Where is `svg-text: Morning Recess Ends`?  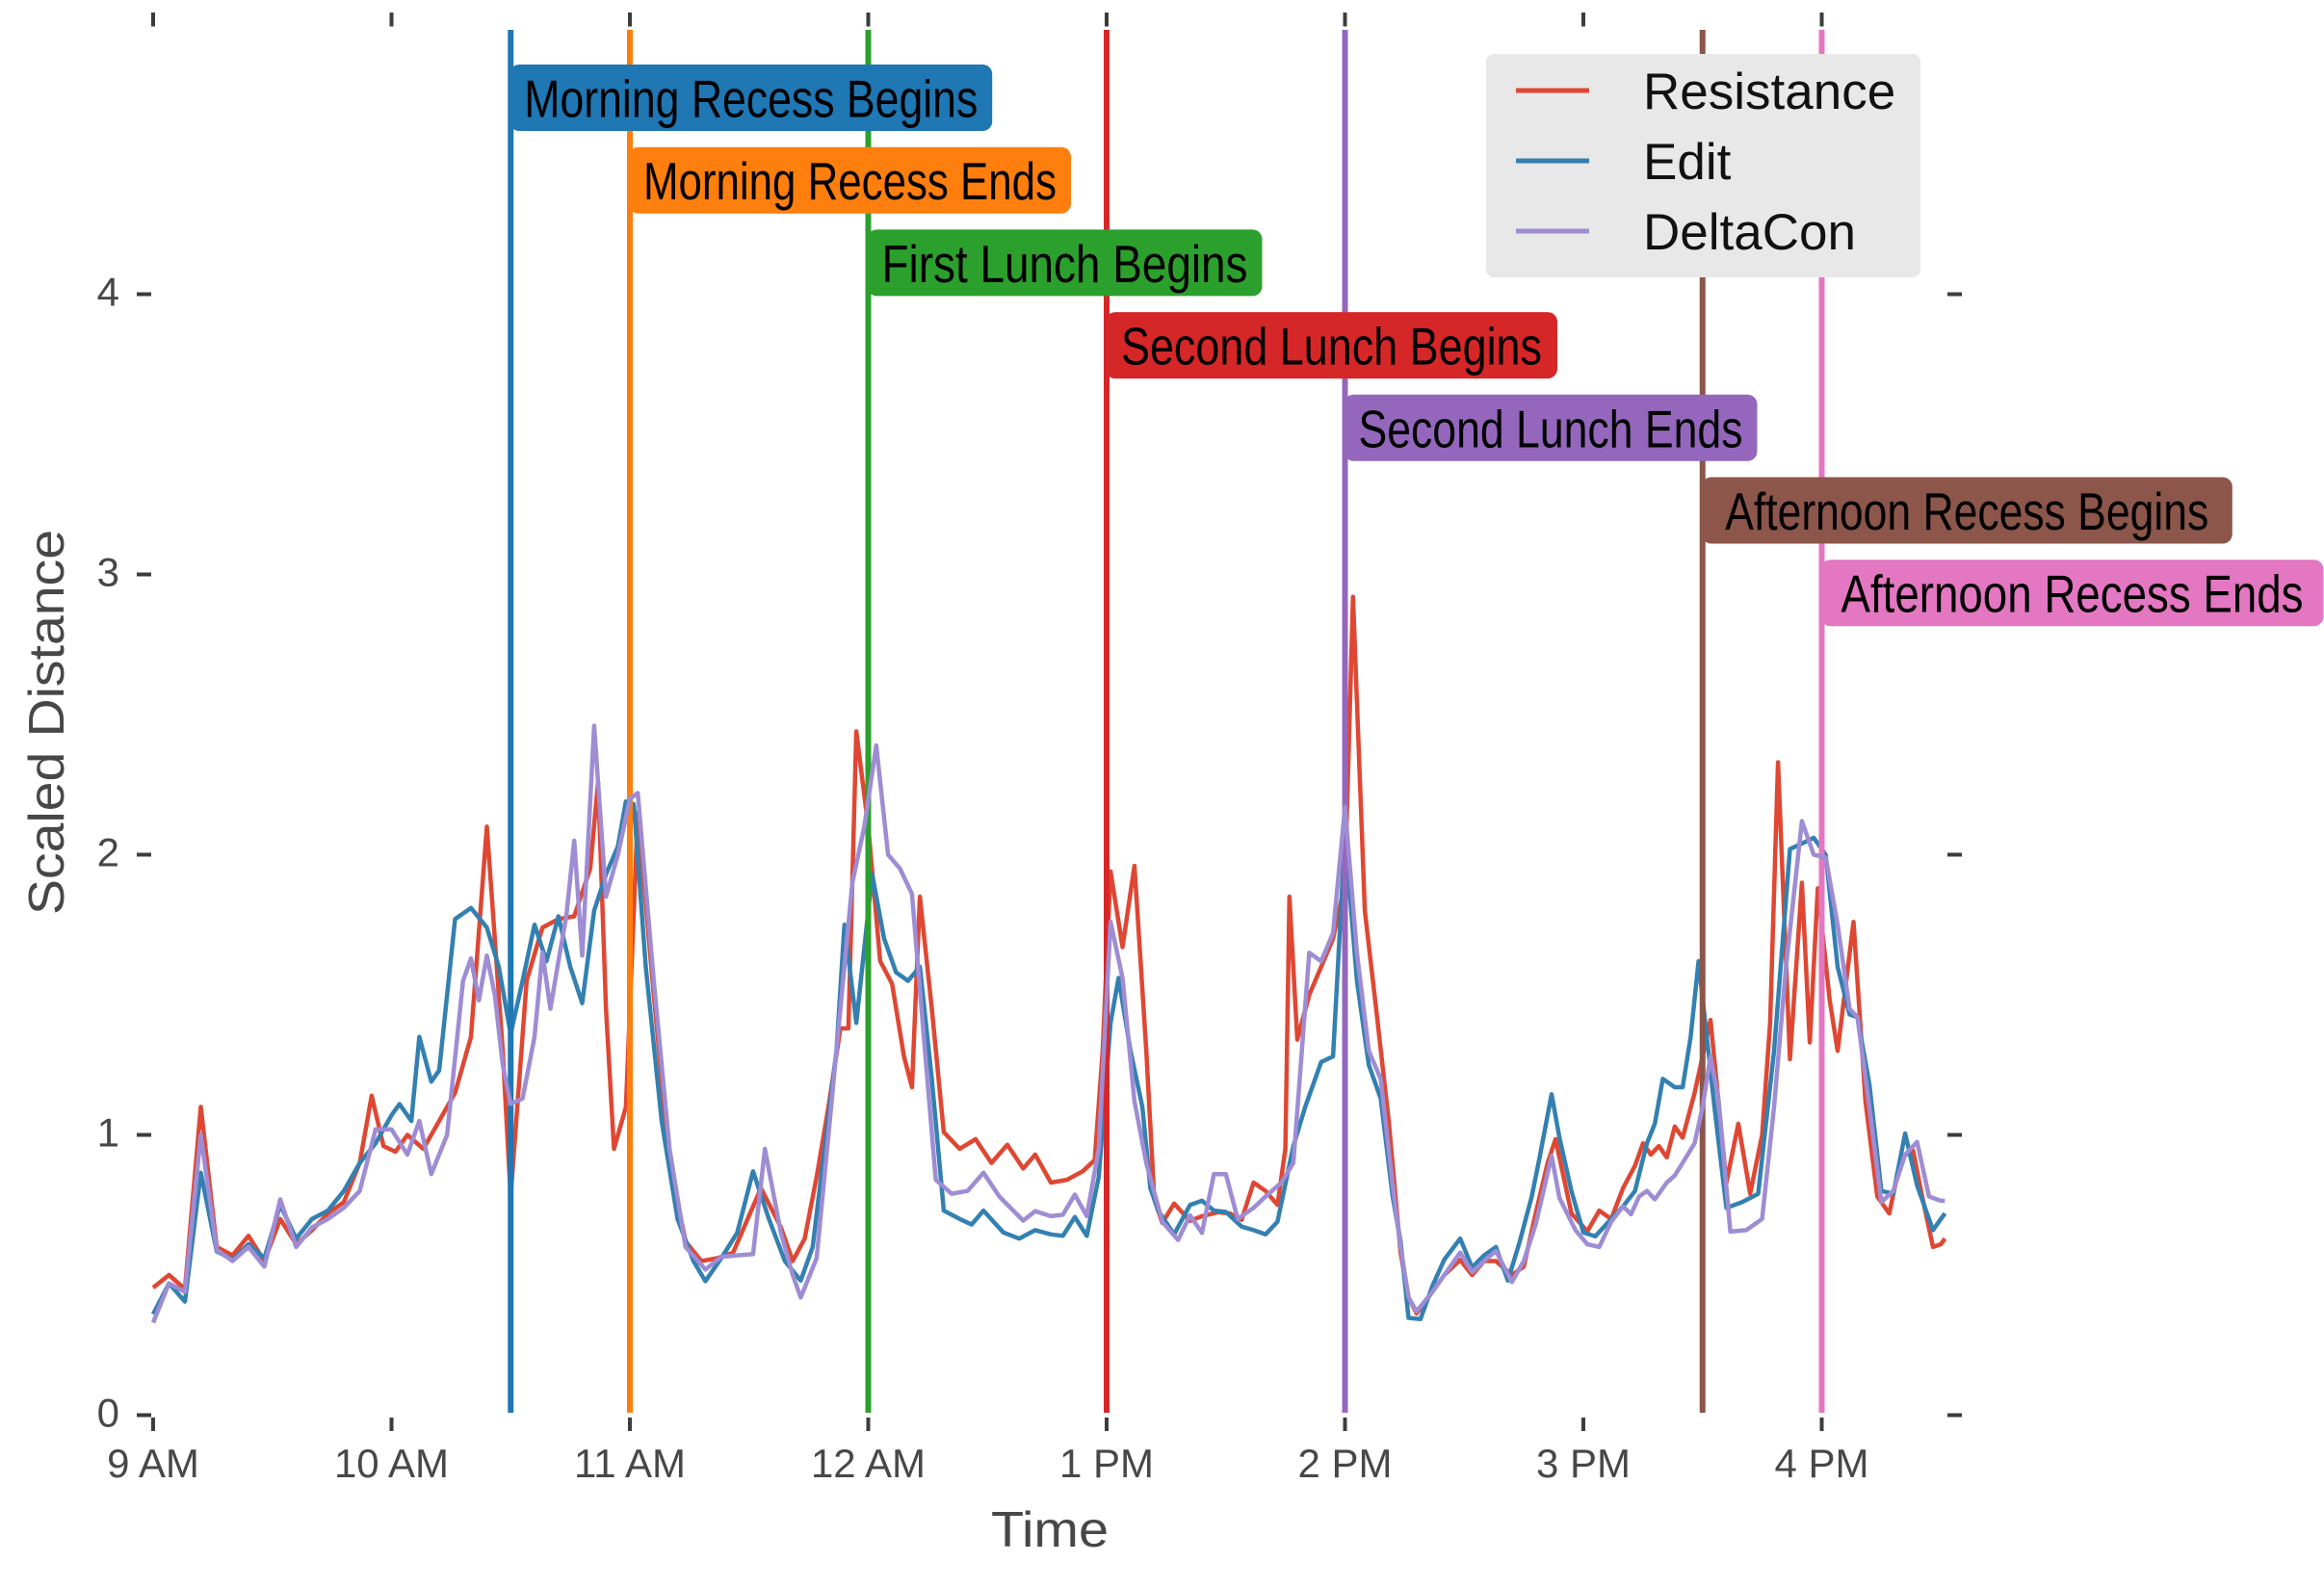
svg-text: Morning Recess Ends is located at coordinates (850, 181).